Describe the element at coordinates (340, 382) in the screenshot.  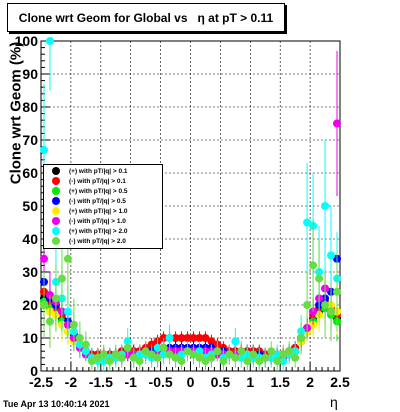
I see `x-tick-label: 2.5` at that location.